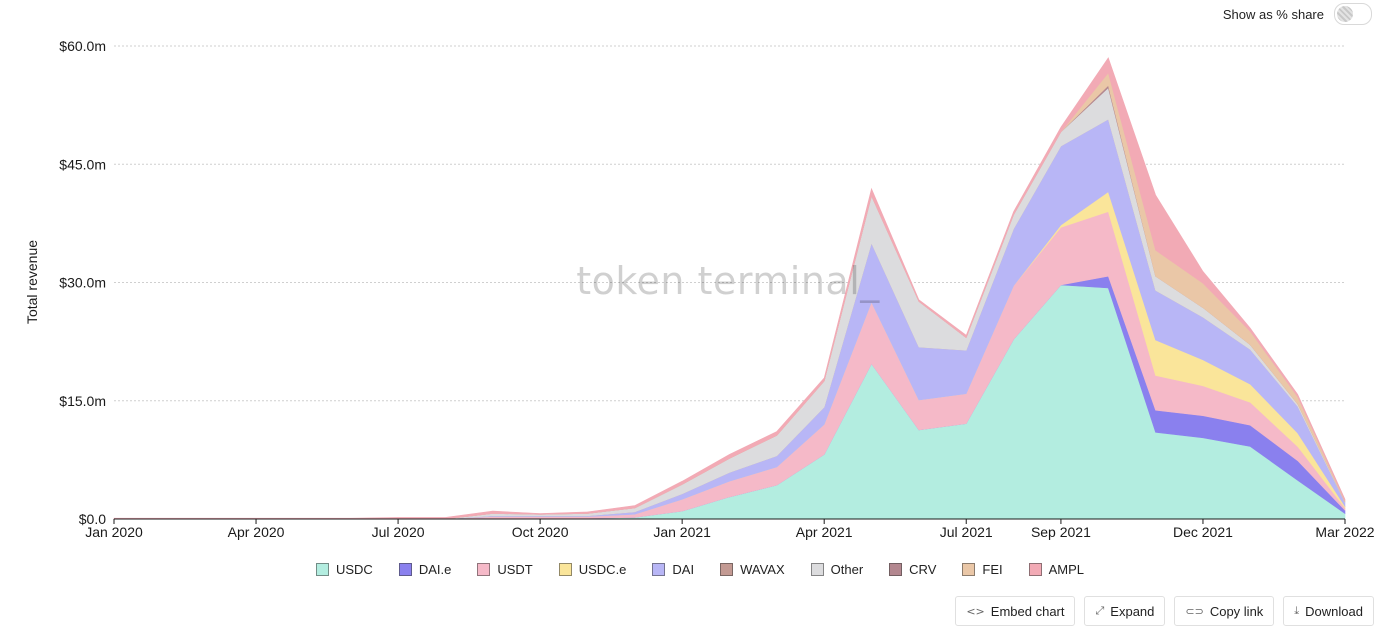 The width and height of the screenshot is (1400, 626). What do you see at coordinates (966, 532) in the screenshot?
I see `x-tick-label: Jul 2021` at bounding box center [966, 532].